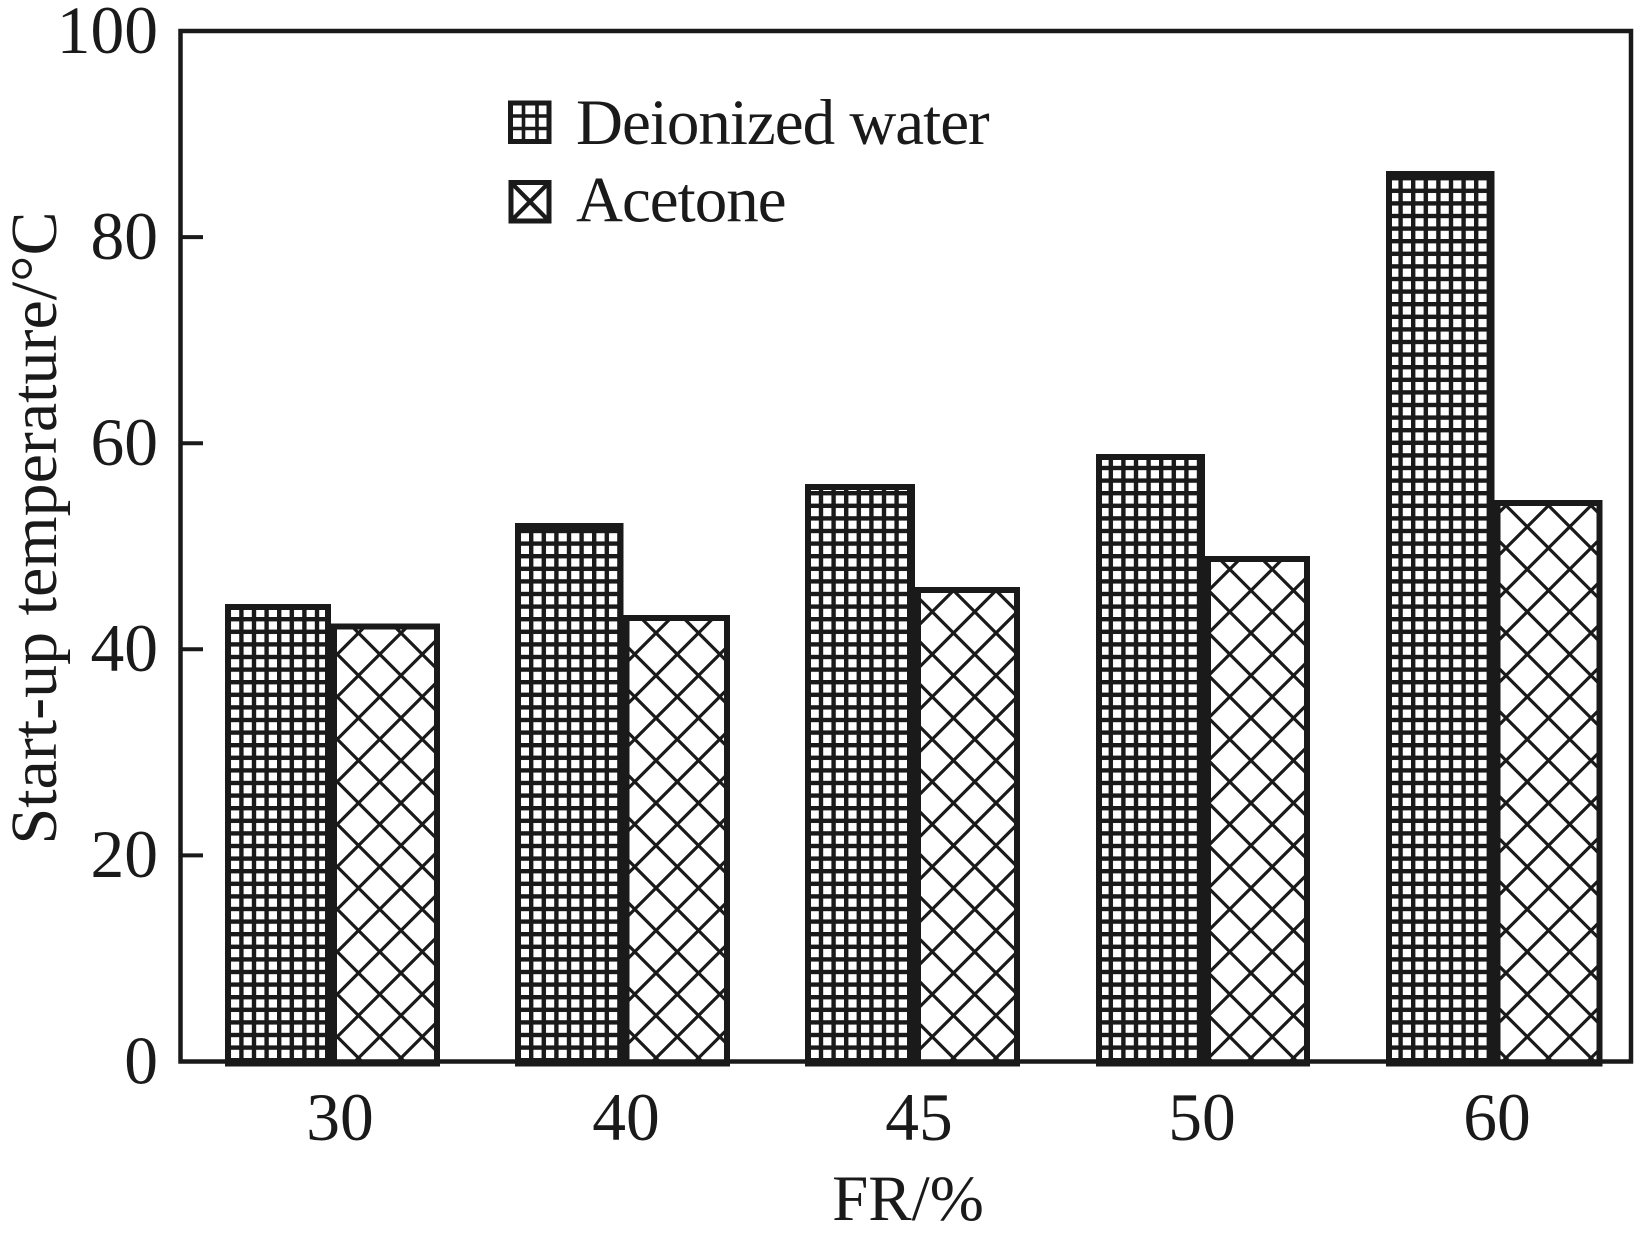 The width and height of the screenshot is (1636, 1240). What do you see at coordinates (35, 527) in the screenshot?
I see `svg-text: Start-up temperature/°C` at bounding box center [35, 527].